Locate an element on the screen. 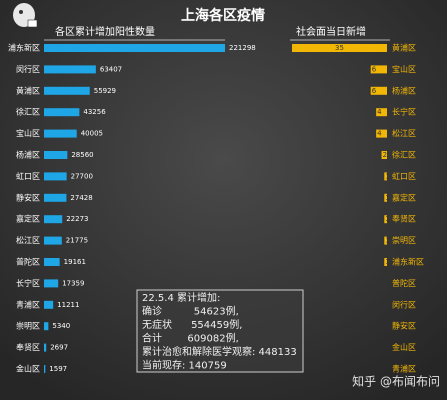 Image resolution: width=447 pixels, height=400 pixels. summary-line: 确诊 54623例, is located at coordinates (190, 311).